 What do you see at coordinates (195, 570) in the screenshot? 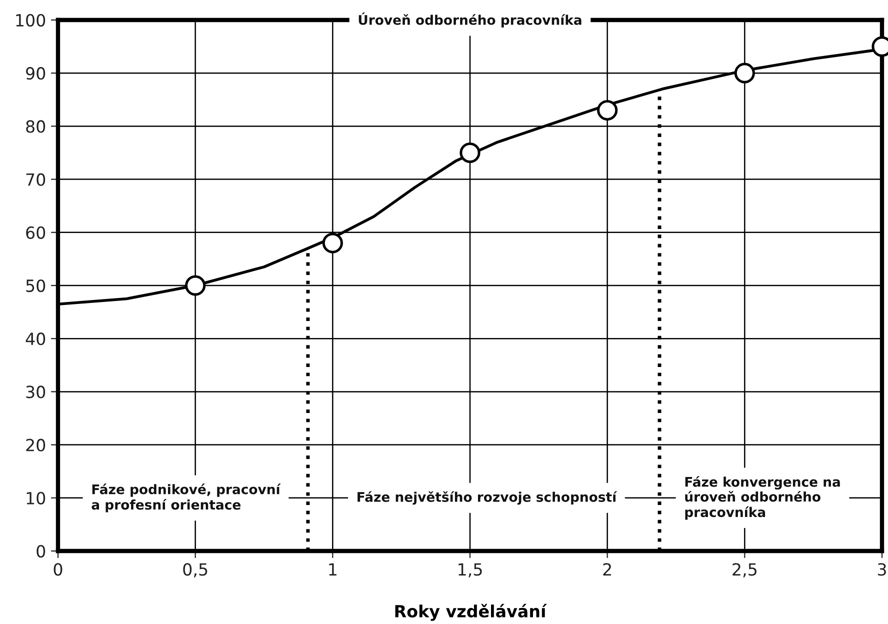
I see `x-tick-label: 0,5` at bounding box center [195, 570].